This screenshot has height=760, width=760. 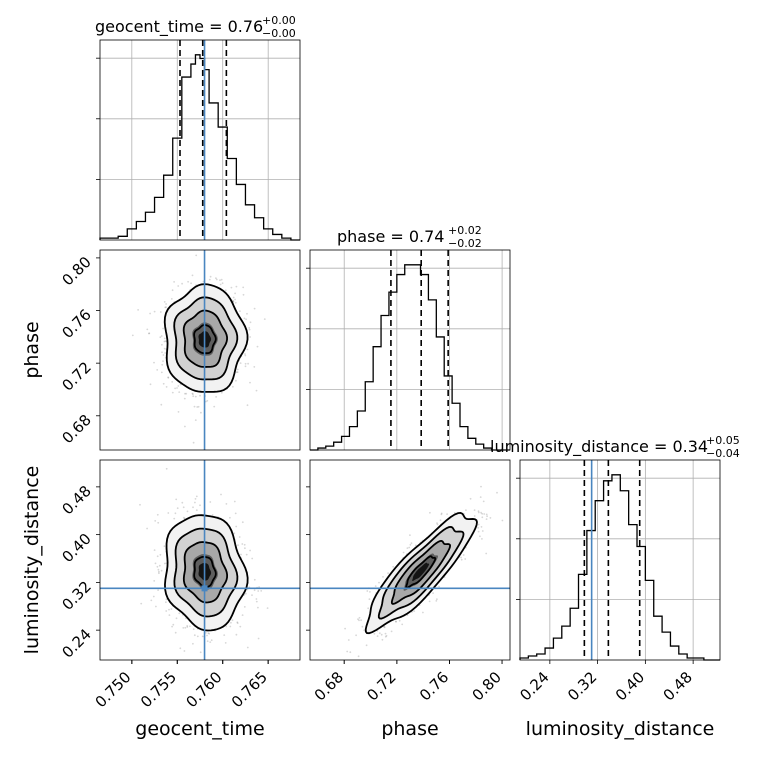 What do you see at coordinates (619, 567) in the screenshot?
I see `histogram-luminosity_distance` at bounding box center [619, 567].